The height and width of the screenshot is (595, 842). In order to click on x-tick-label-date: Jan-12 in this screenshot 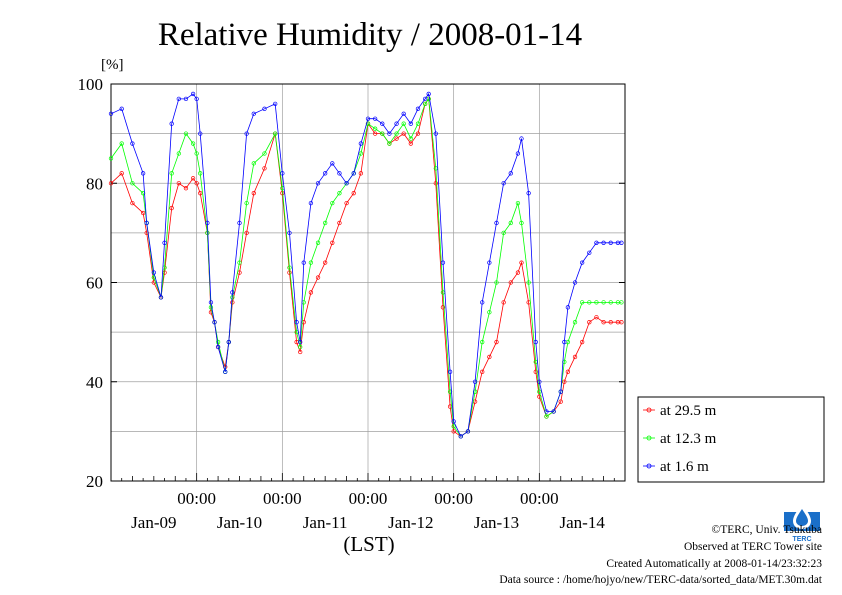, I will do `click(410, 522)`.